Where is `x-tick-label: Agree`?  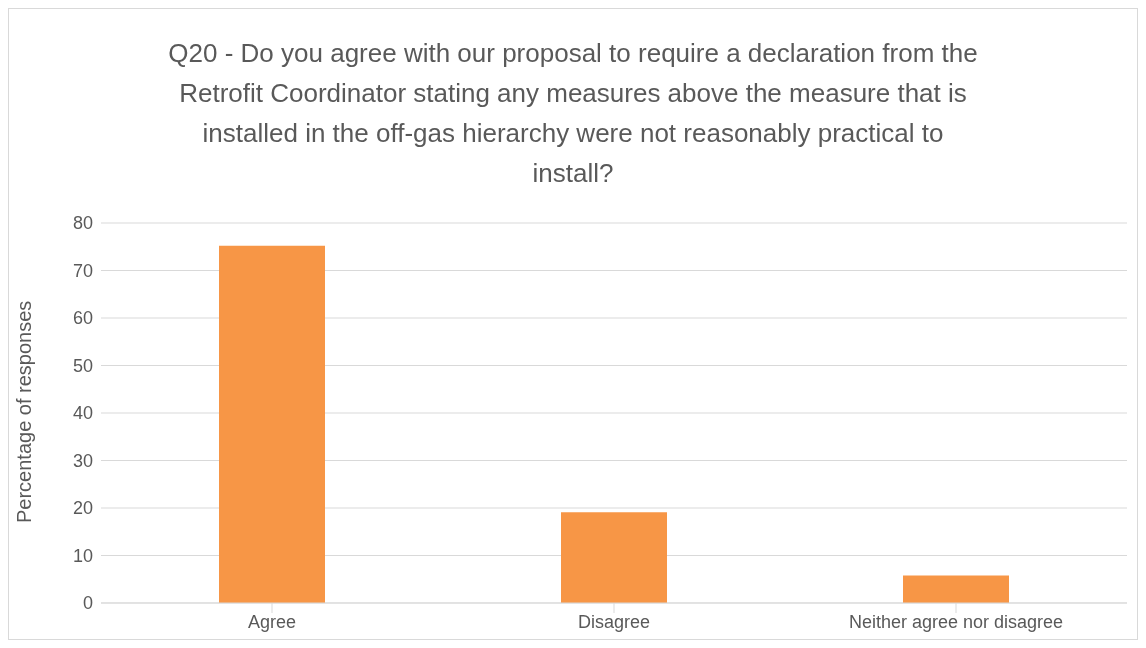
x-tick-label: Agree is located at coordinates (272, 621).